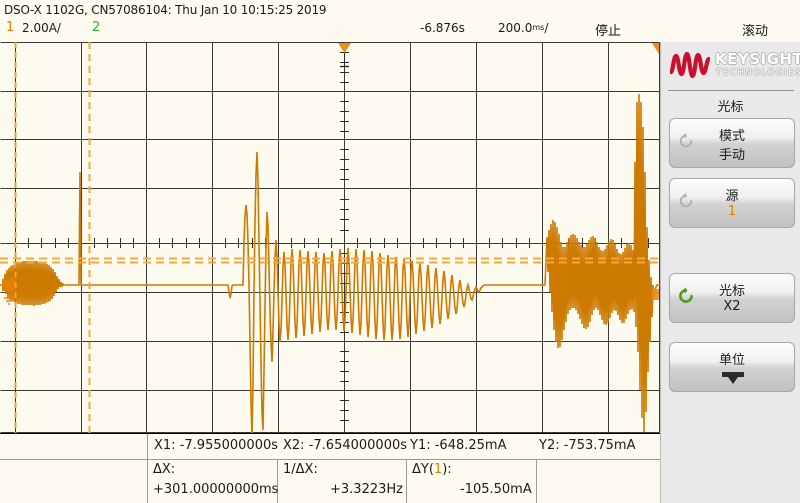  What do you see at coordinates (447, 469) in the screenshot?
I see `delta-y-label-suffix: ):` at bounding box center [447, 469].